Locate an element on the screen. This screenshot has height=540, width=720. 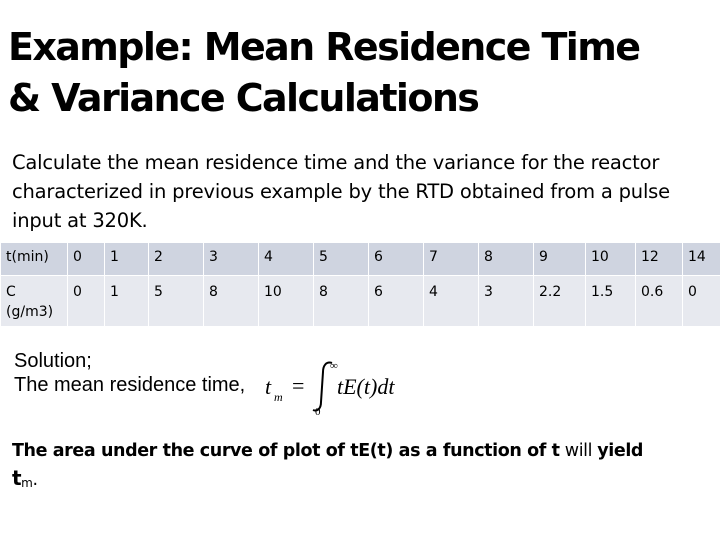
table-cell: 7 is located at coordinates (451, 259).